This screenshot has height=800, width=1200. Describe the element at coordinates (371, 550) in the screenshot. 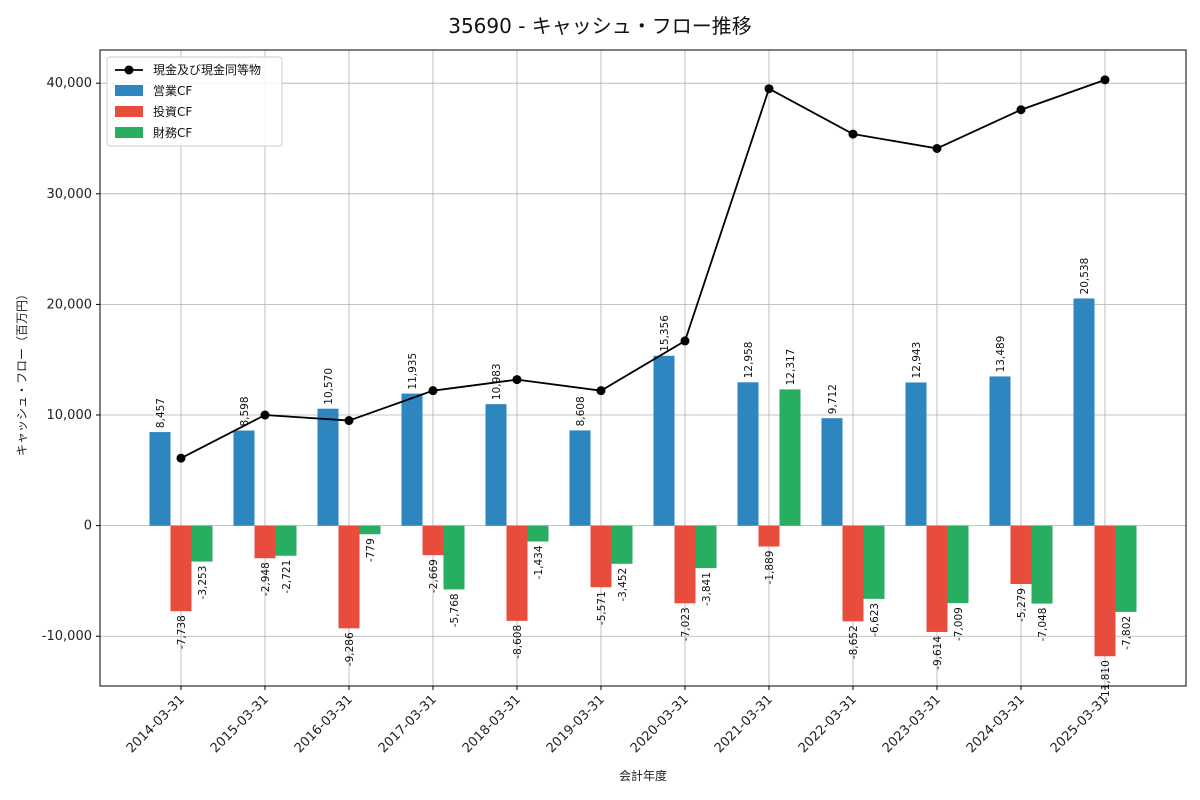

I see `bar-value-label: -779` at that location.